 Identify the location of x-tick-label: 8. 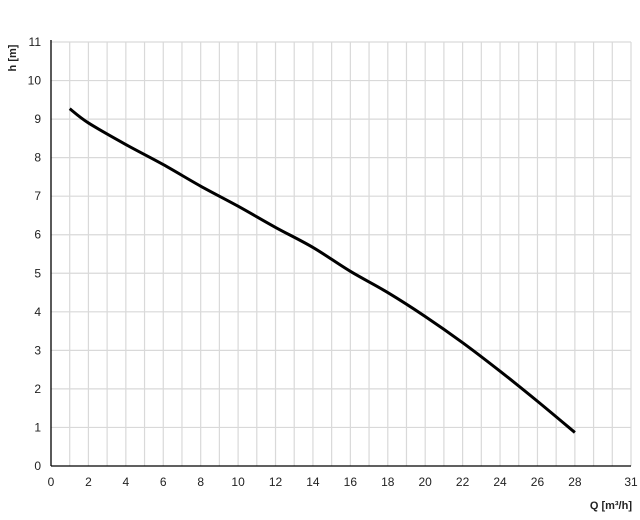
(200, 482).